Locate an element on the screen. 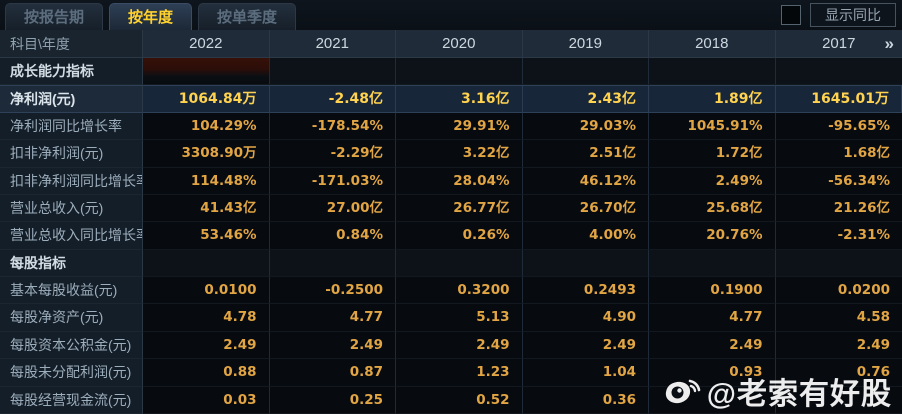 This screenshot has height=414, width=902. row-label: 每股资本公积金(元) is located at coordinates (71, 345).